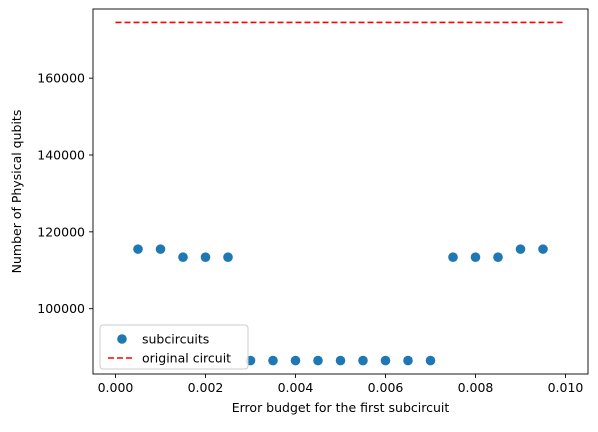  I want to click on x-tick-label: 0.004, so click(296, 387).